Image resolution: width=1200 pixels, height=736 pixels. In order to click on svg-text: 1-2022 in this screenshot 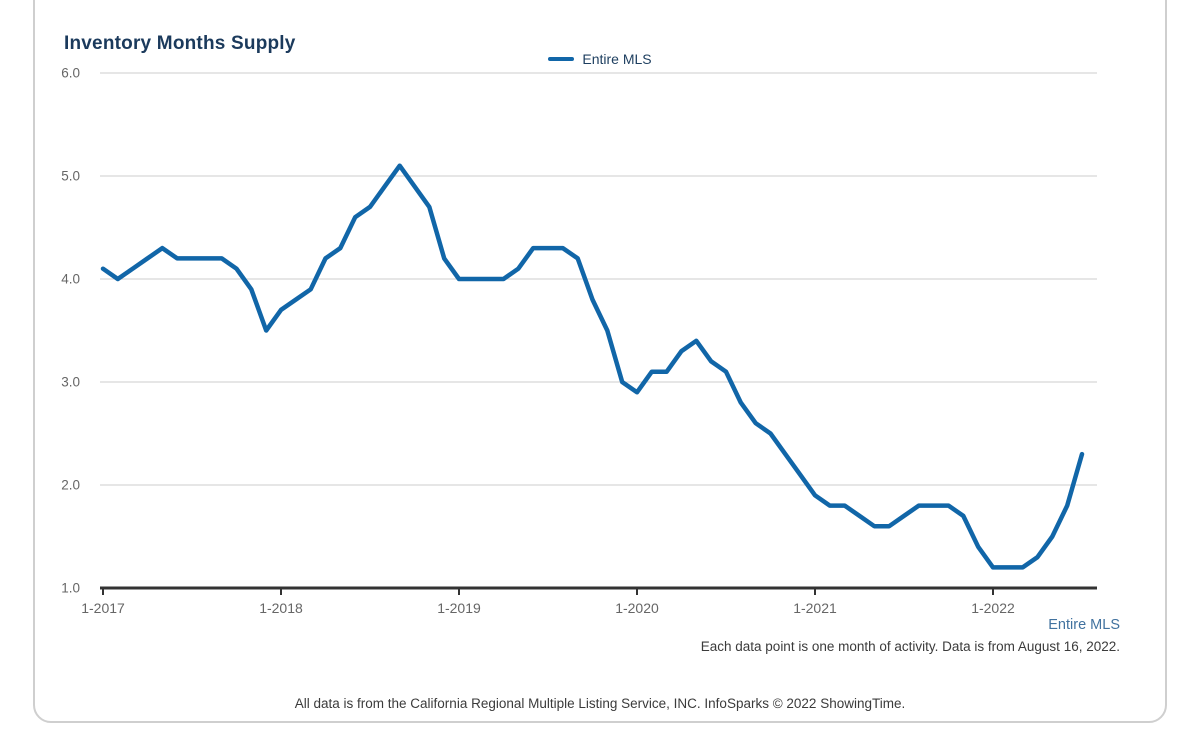, I will do `click(993, 608)`.